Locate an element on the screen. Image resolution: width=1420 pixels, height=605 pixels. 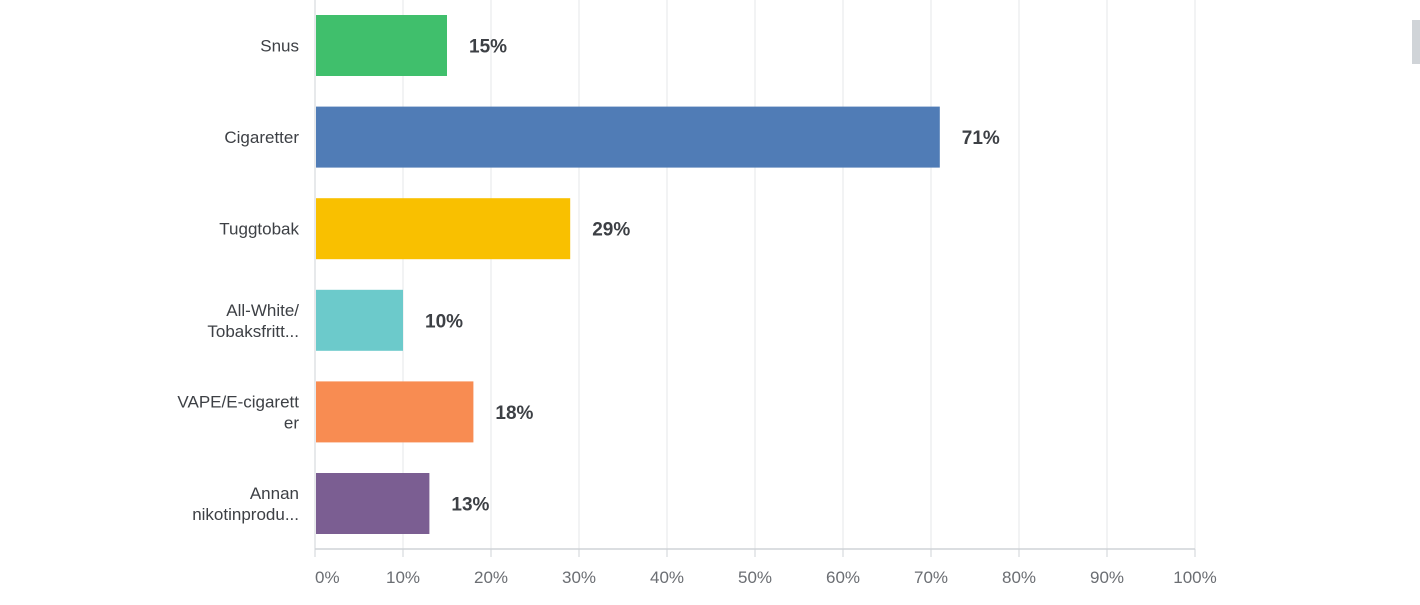
category-label-line: er is located at coordinates (291, 422).